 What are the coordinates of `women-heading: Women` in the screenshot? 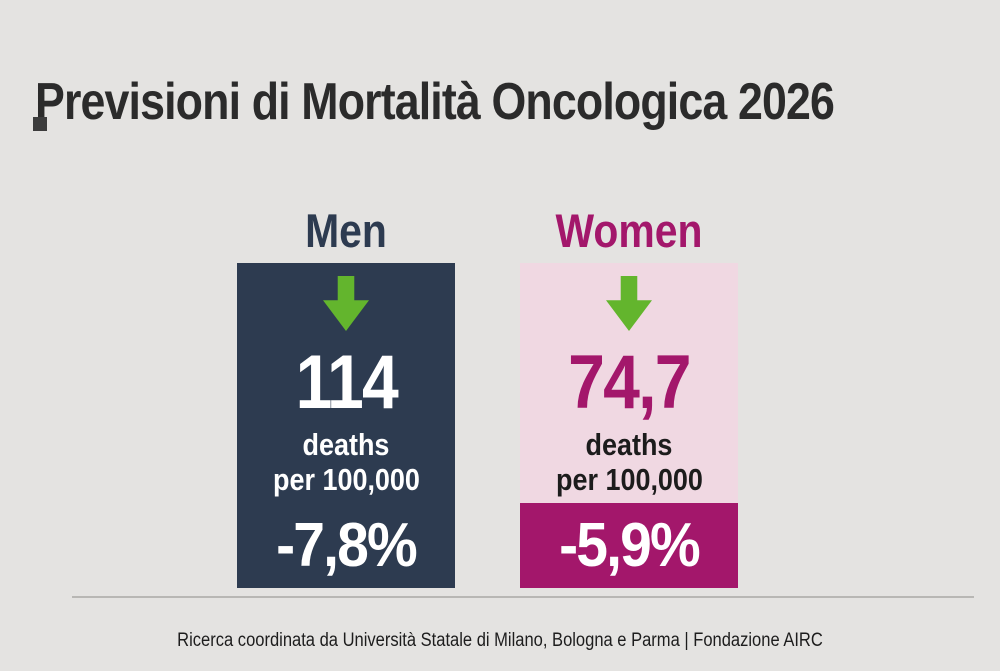 It's located at (629, 230).